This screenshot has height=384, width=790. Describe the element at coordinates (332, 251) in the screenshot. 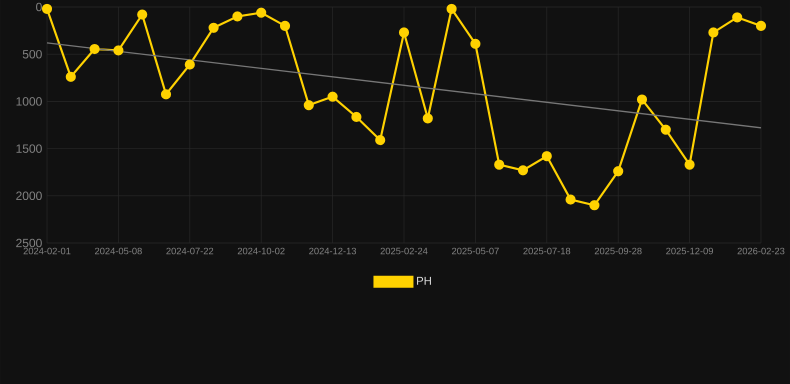

I see `x-tick-label: 2024-12-13` at that location.